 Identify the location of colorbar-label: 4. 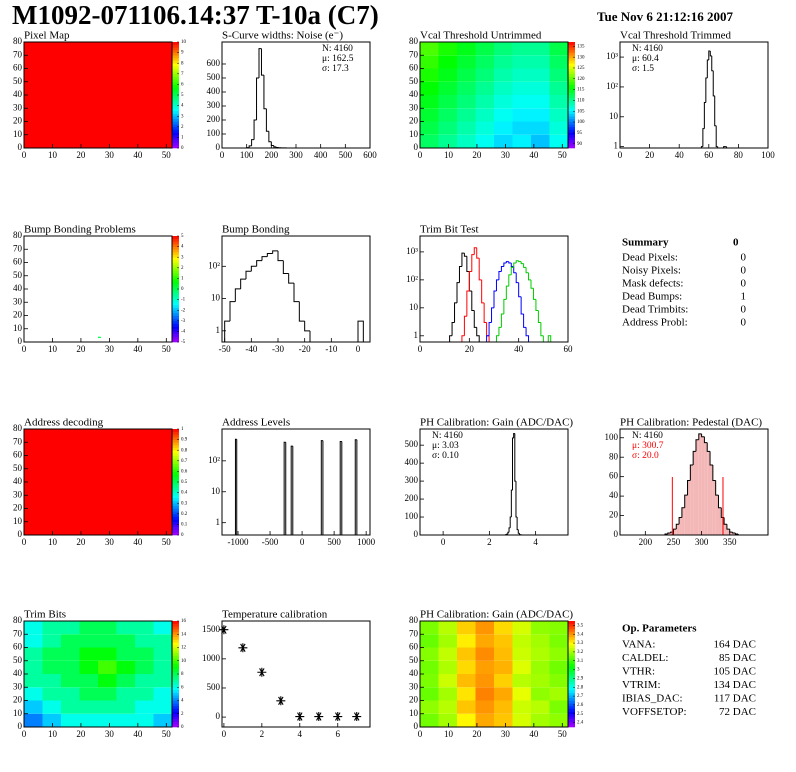
(182, 106).